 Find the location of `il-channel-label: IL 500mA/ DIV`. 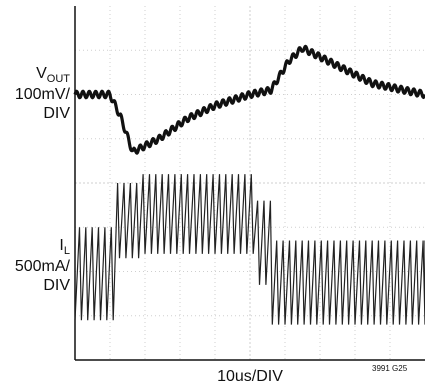

il-channel-label: IL 500mA/ DIV is located at coordinates (35, 265).